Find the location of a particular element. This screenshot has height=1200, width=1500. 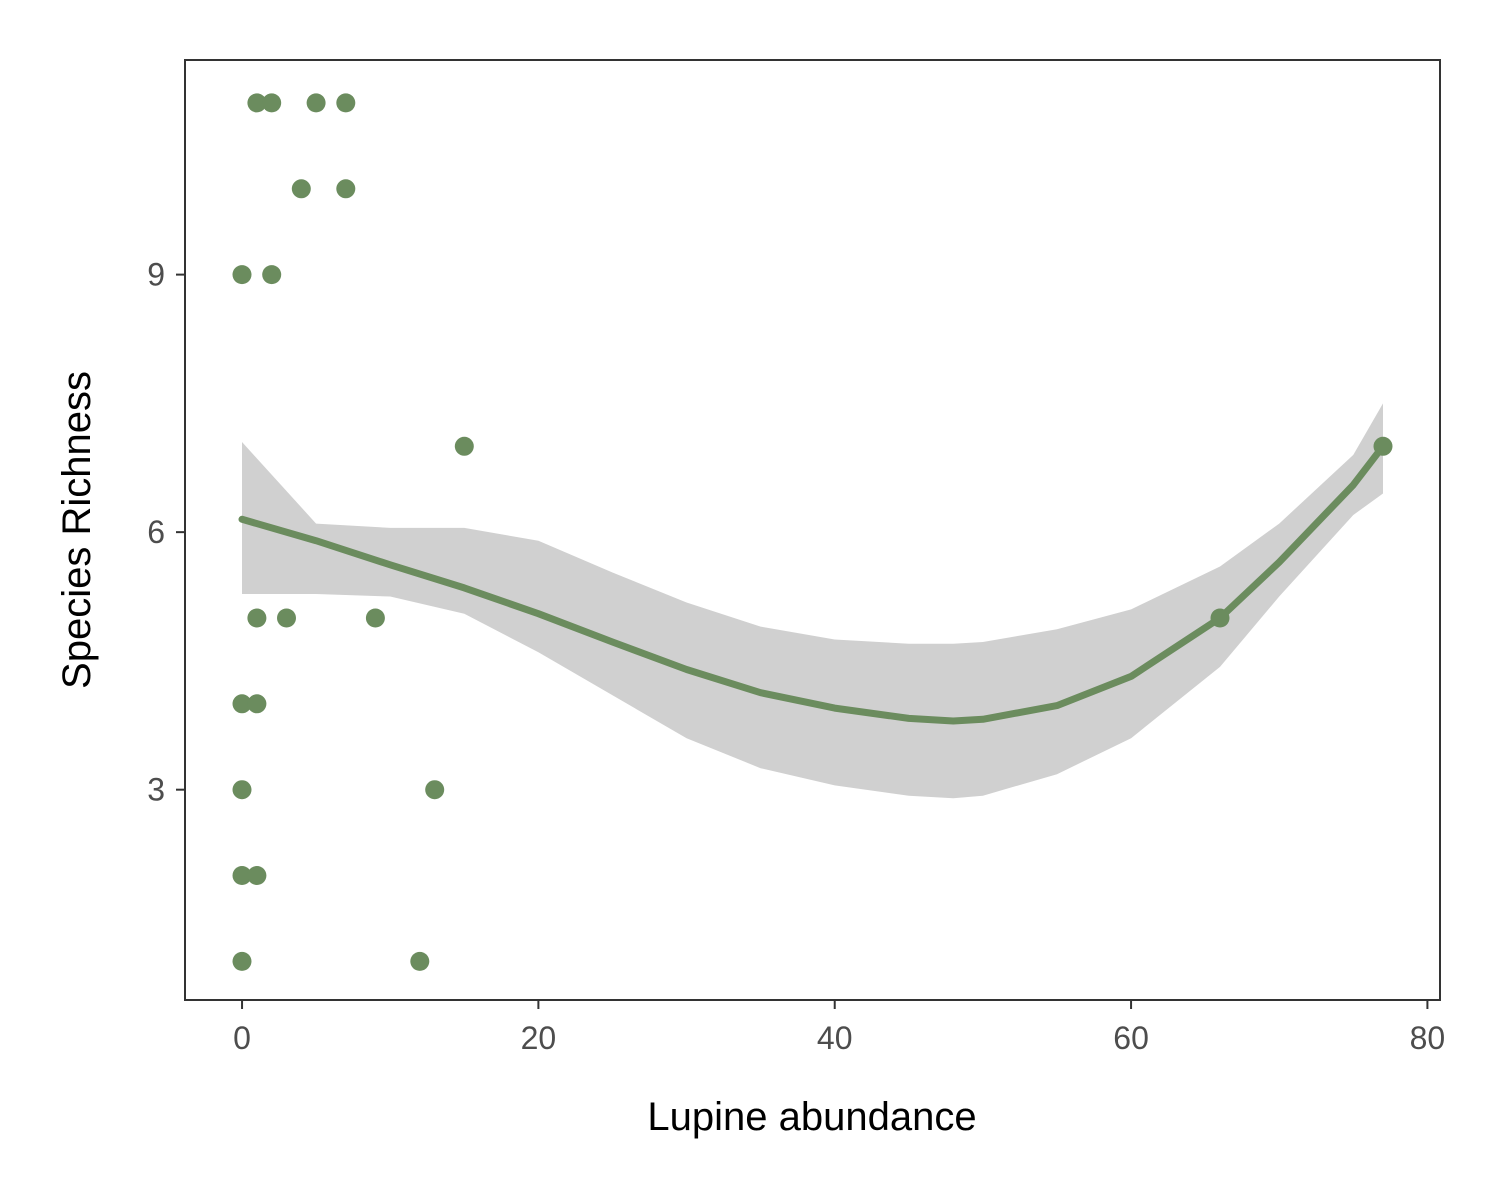

y-tick-label: 9 is located at coordinates (156, 275).